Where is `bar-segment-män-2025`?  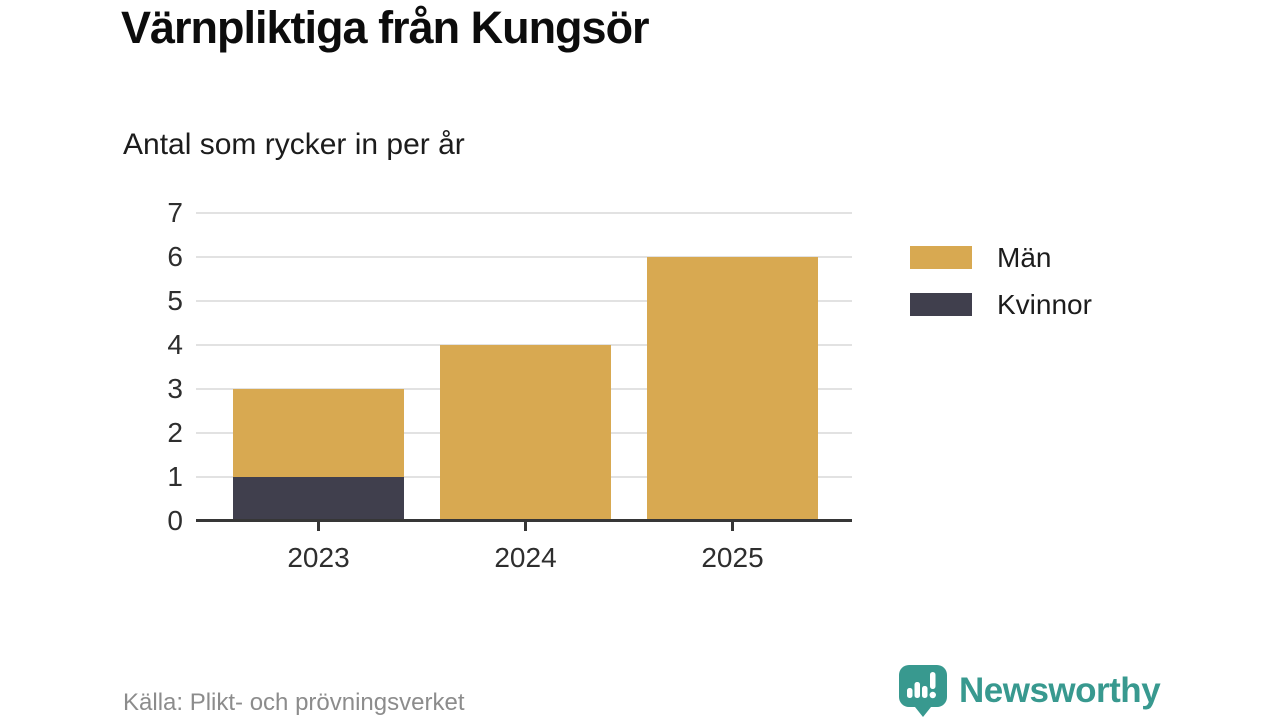 bar-segment-män-2025 is located at coordinates (732, 389).